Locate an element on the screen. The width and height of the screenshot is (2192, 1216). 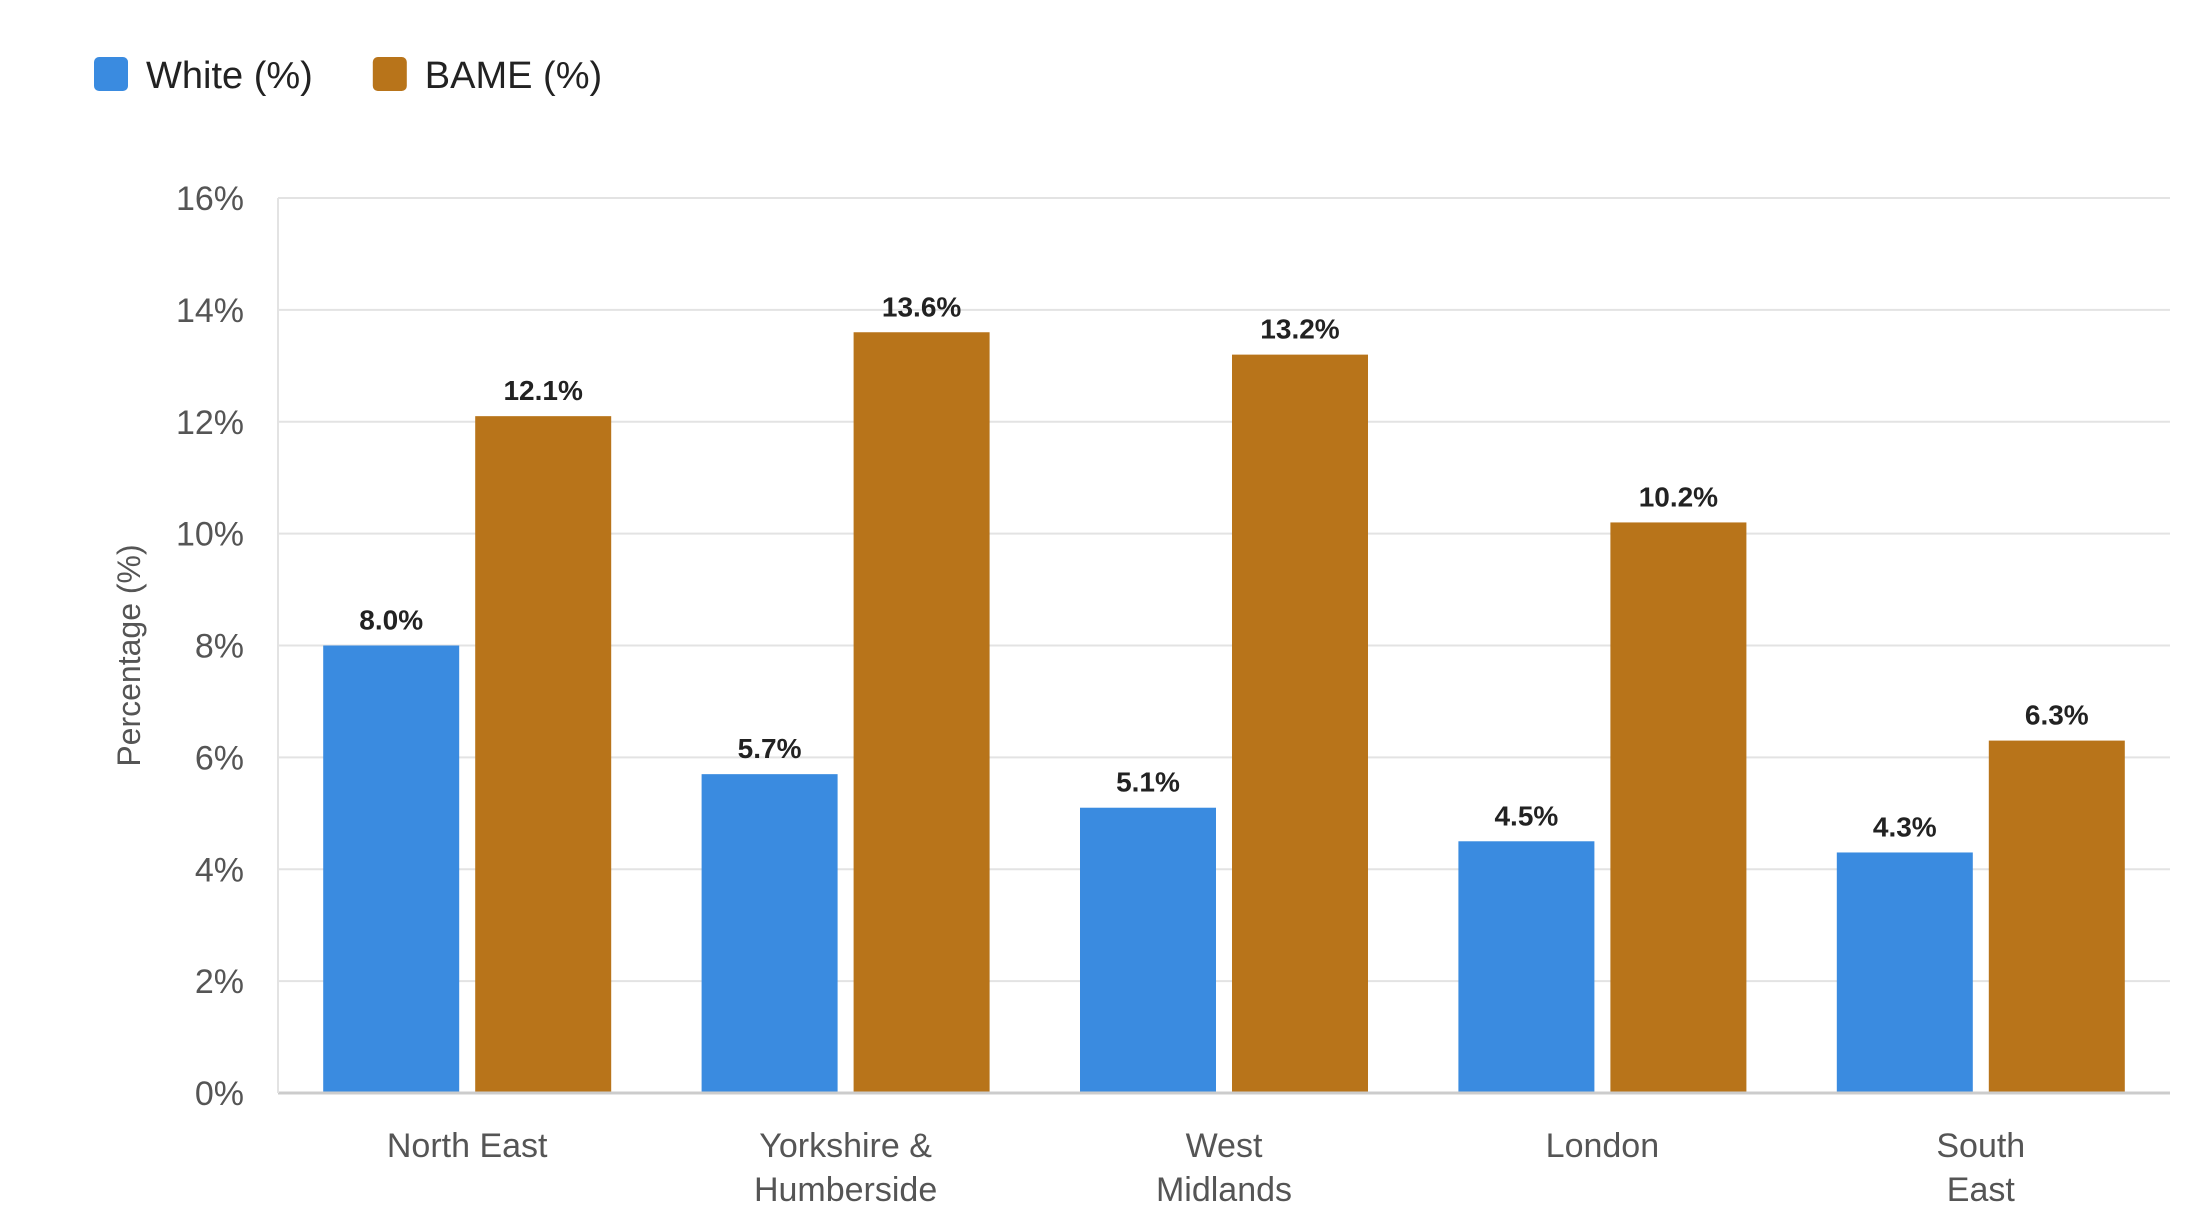
data-label: 12.1% is located at coordinates (542, 390).